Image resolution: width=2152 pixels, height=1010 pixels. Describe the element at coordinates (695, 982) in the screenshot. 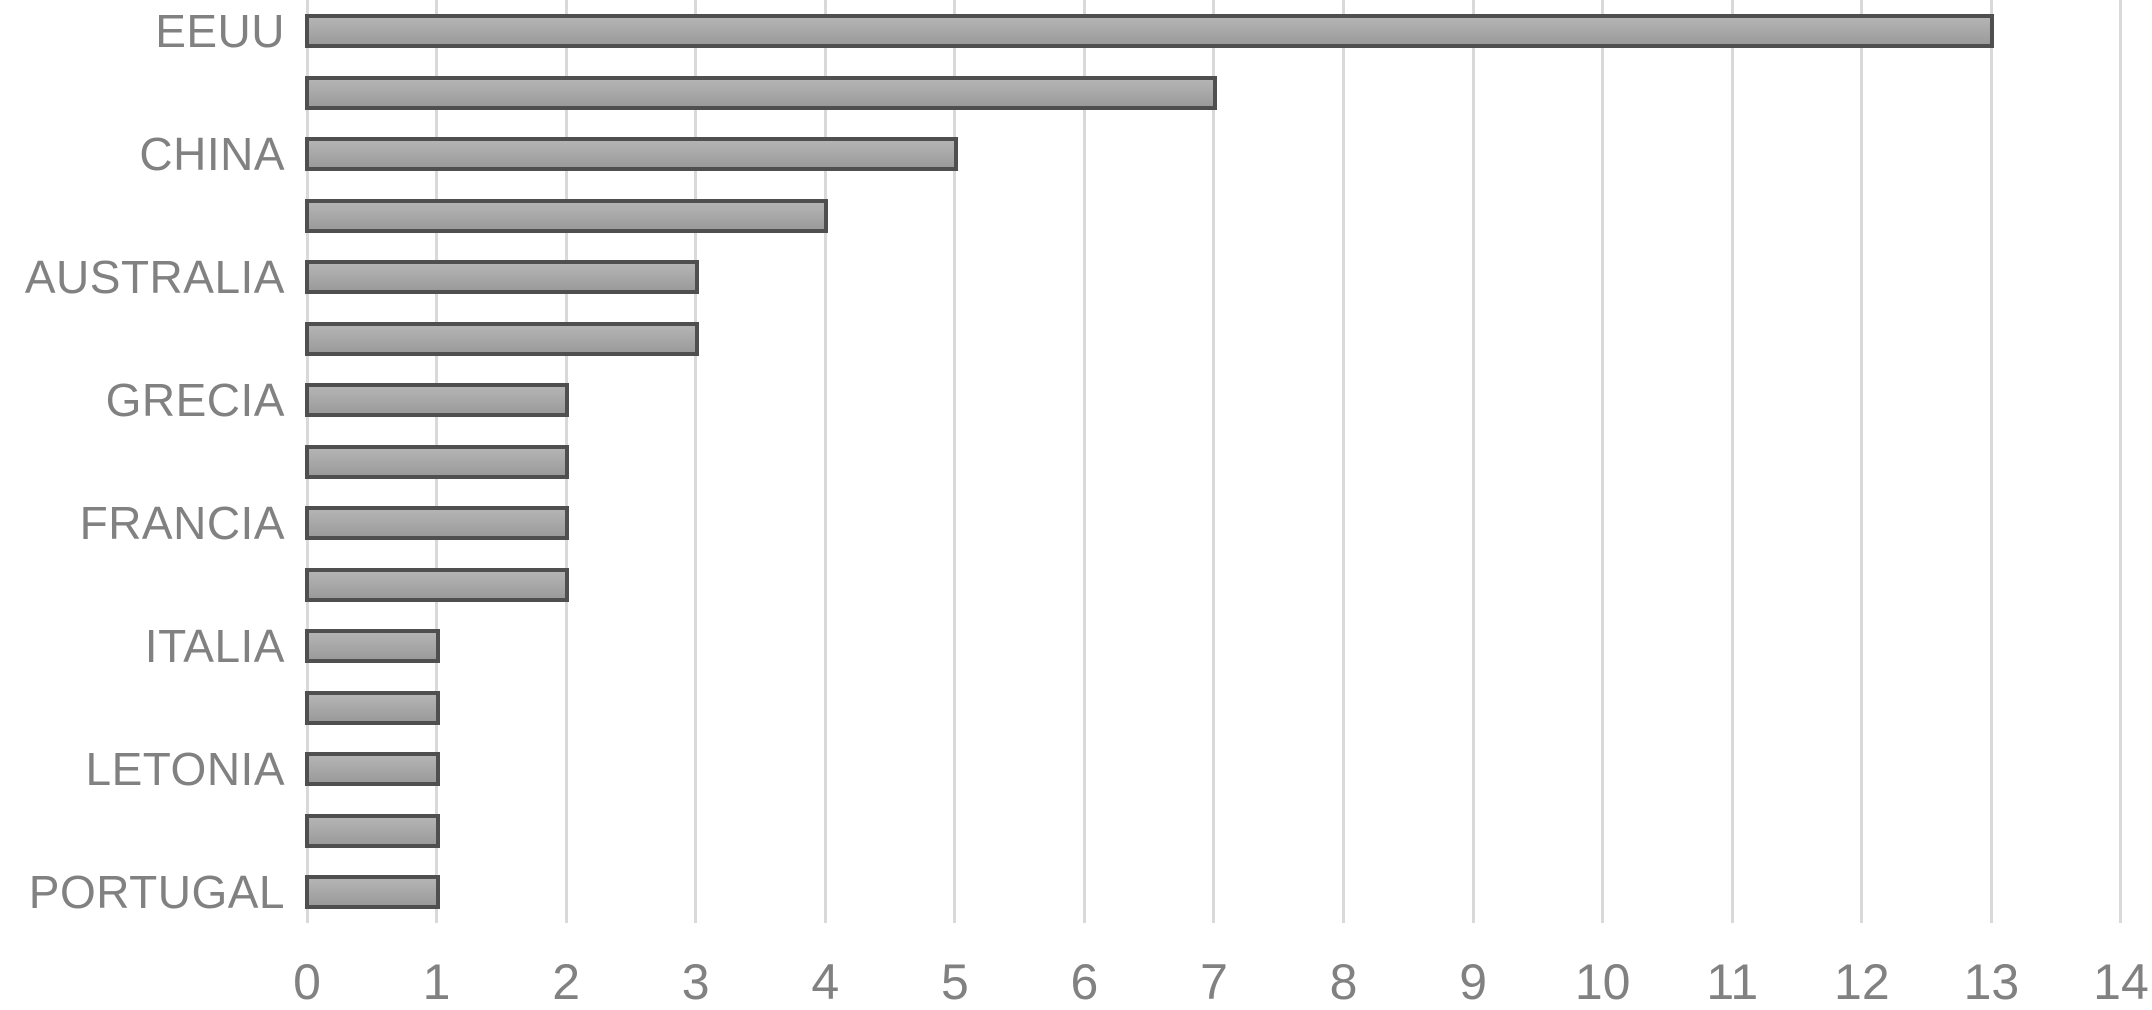

I see `x-tick-label: 3` at that location.